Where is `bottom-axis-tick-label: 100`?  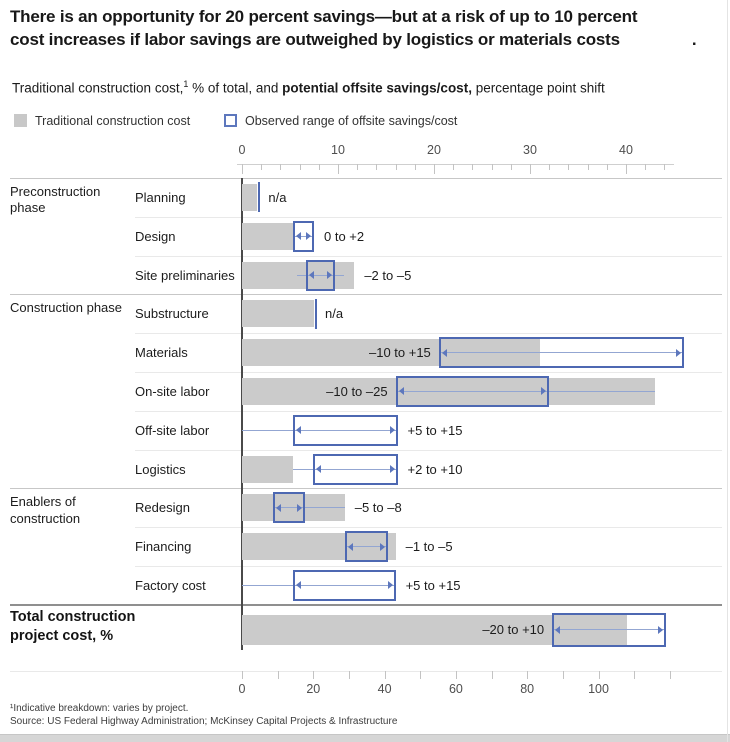 bottom-axis-tick-label: 100 is located at coordinates (598, 689).